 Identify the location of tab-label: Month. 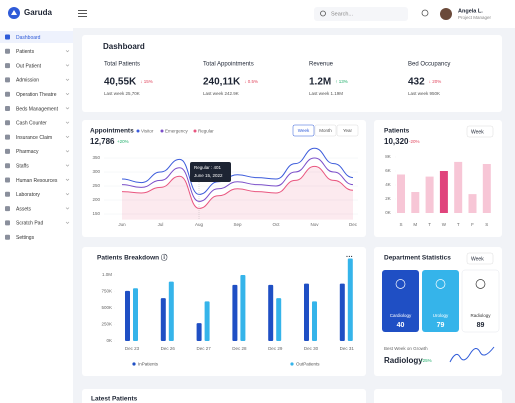
(325, 130).